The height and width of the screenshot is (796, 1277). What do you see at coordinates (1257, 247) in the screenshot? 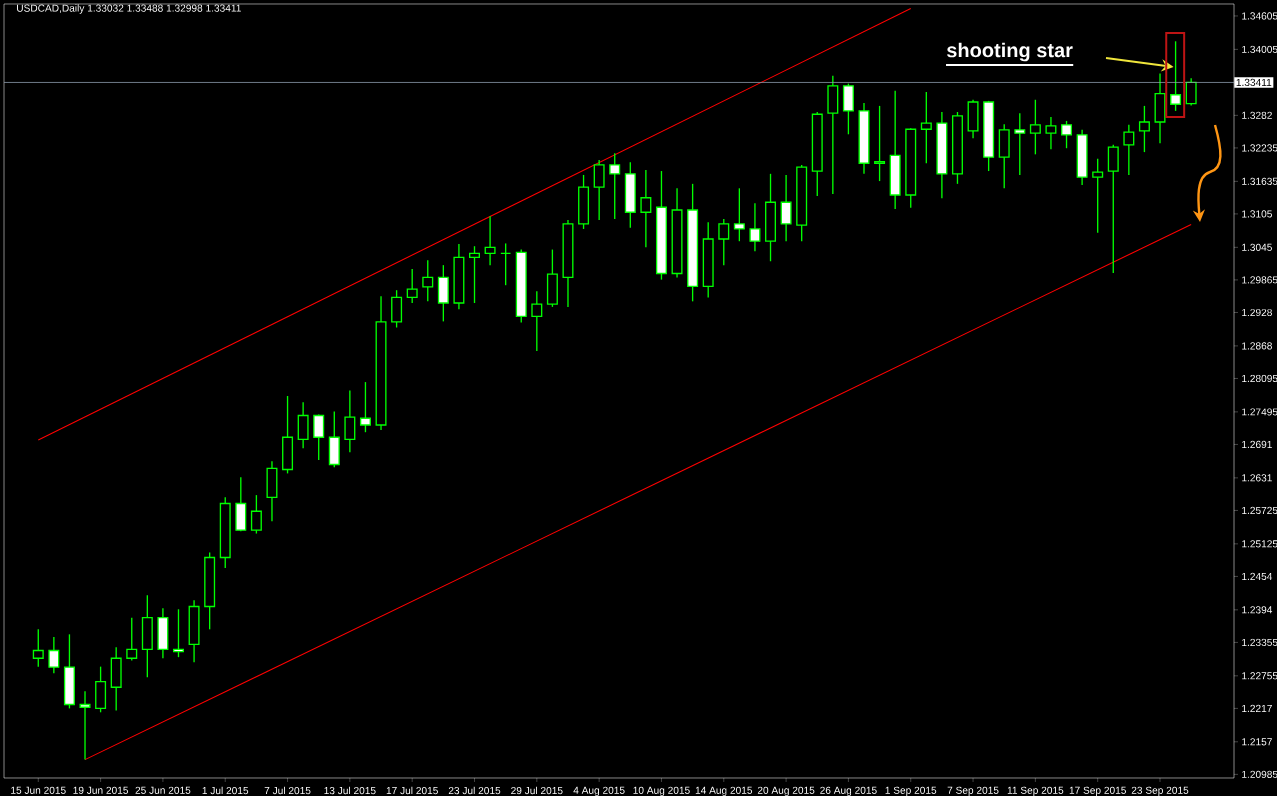
I see `y-tick-label: 1.3045` at bounding box center [1257, 247].